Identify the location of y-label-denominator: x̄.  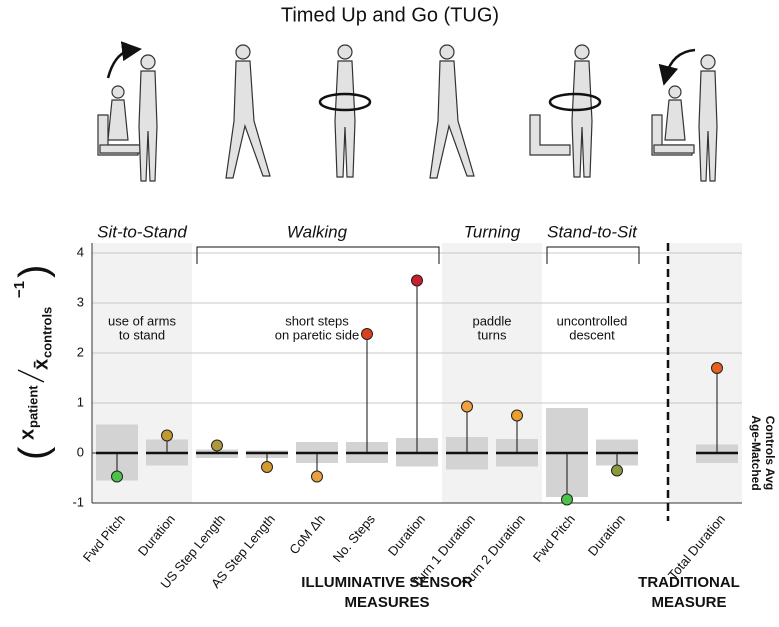
(41, 364).